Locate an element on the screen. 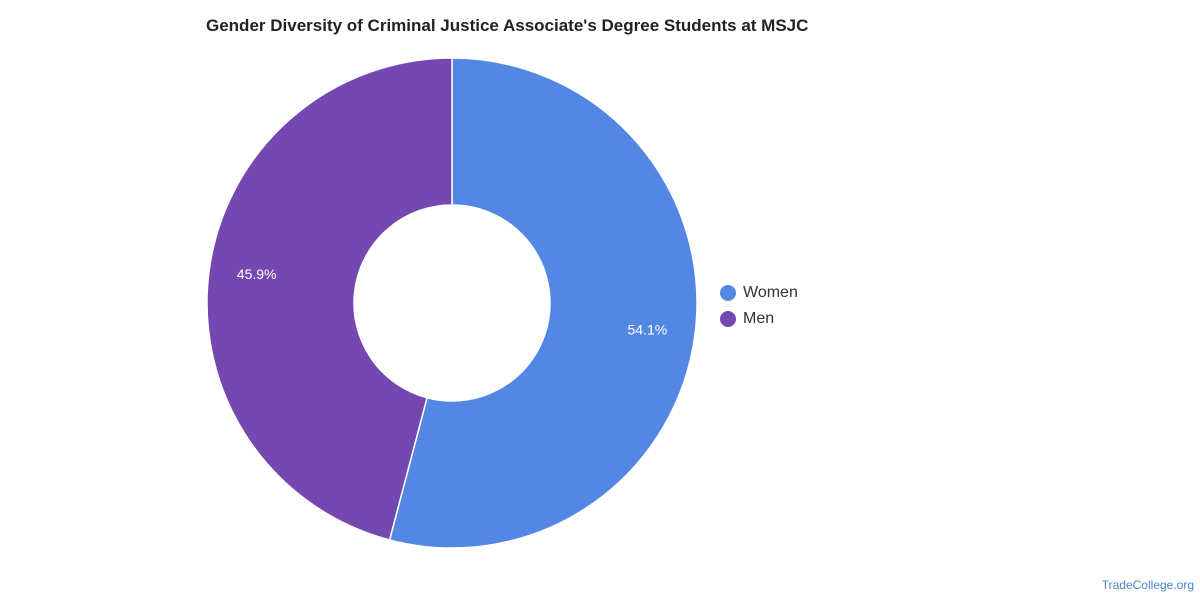  source-credit: TradeCollege.org is located at coordinates (1147, 585).